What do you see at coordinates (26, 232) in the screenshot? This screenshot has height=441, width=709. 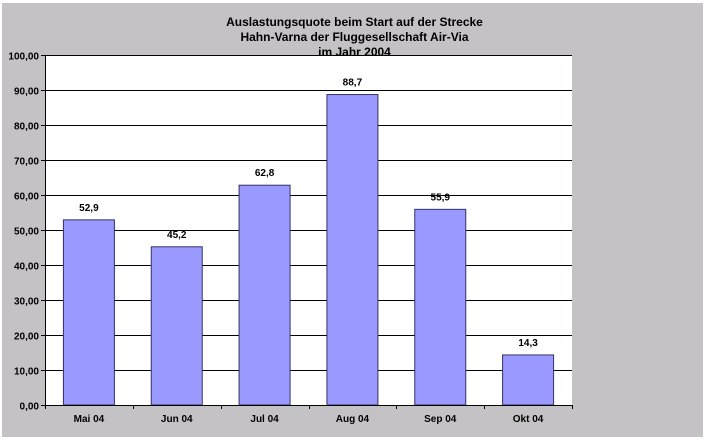 I see `y-tick-label: 50,00` at bounding box center [26, 232].